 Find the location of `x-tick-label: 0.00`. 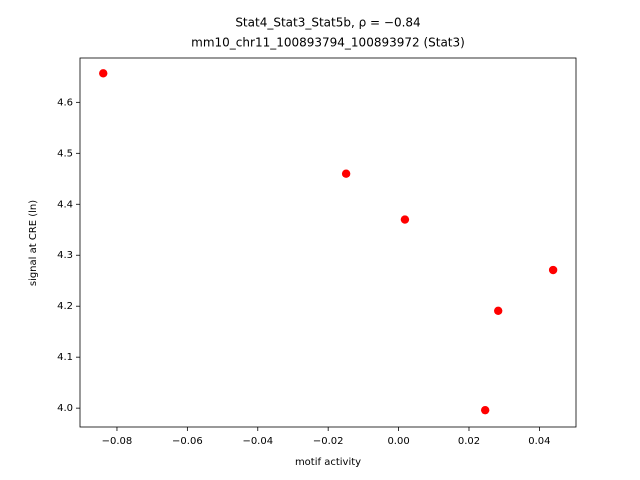

x-tick-label: 0.00 is located at coordinates (398, 441).